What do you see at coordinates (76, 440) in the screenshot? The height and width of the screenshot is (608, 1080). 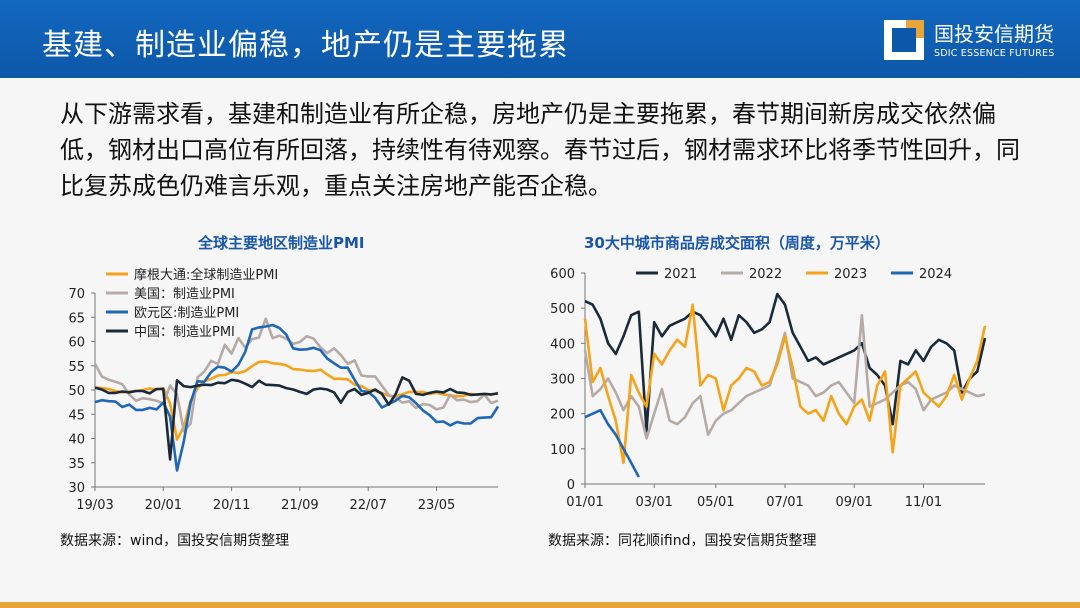 I see `y-tick-label: 40` at bounding box center [76, 440].